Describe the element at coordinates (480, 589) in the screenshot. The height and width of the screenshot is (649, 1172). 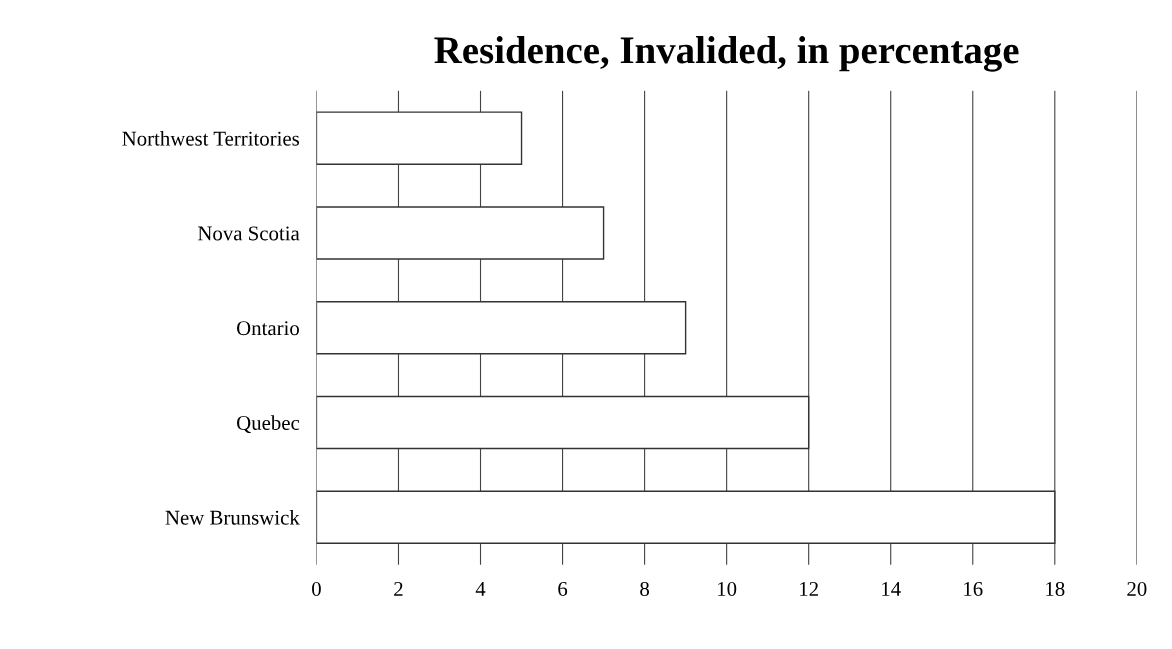
I see `x-tick-label: 4` at that location.